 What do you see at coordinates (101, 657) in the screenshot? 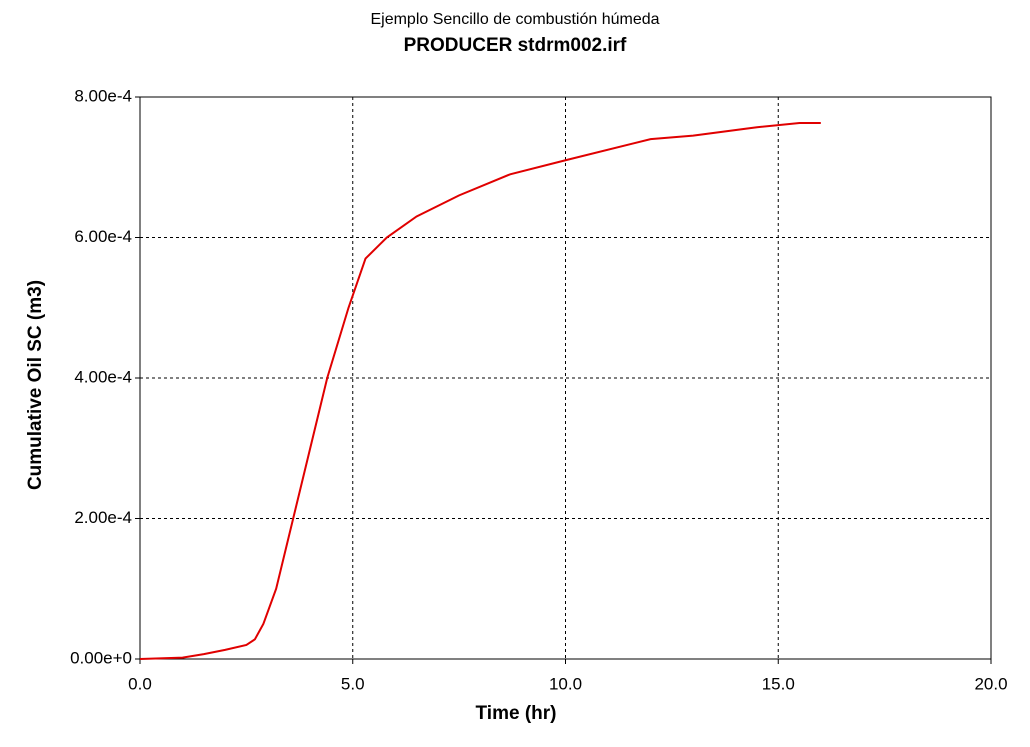
I see `y-tick-label: 0.00e+0` at bounding box center [101, 657].